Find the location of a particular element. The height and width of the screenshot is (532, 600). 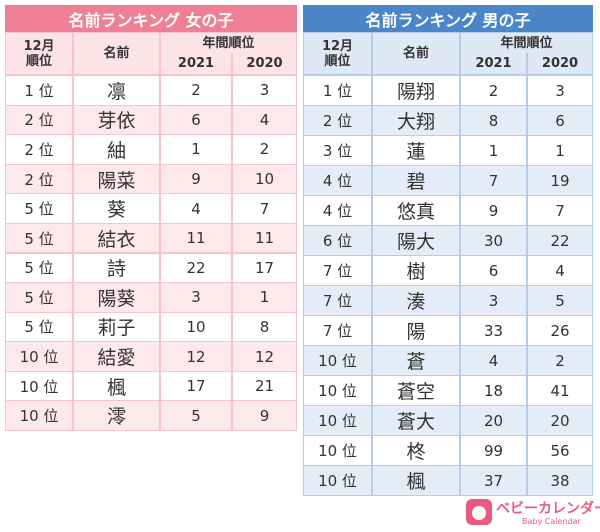

name-cell: 悠真 is located at coordinates (416, 210).